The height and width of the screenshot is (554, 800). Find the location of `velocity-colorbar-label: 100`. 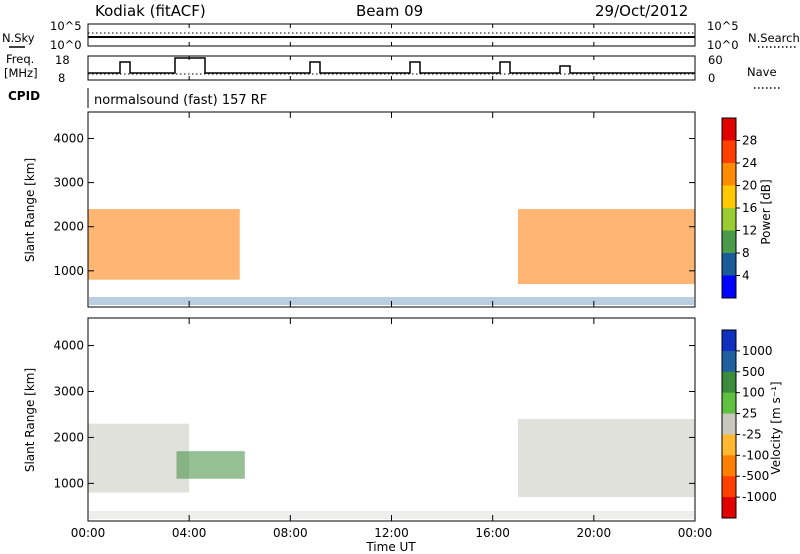

velocity-colorbar-label: 100 is located at coordinates (753, 393).